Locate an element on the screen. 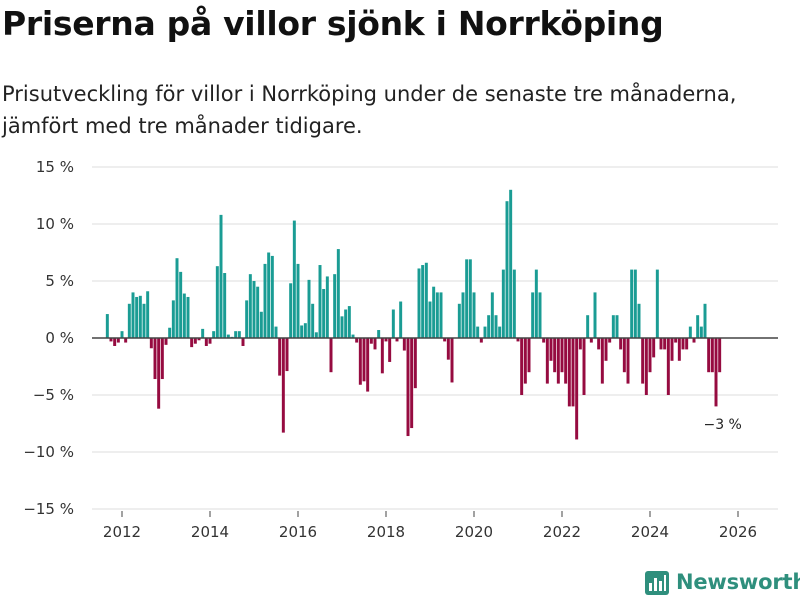 The width and height of the screenshot is (800, 600). y-tick-label: −5 % is located at coordinates (53, 395).